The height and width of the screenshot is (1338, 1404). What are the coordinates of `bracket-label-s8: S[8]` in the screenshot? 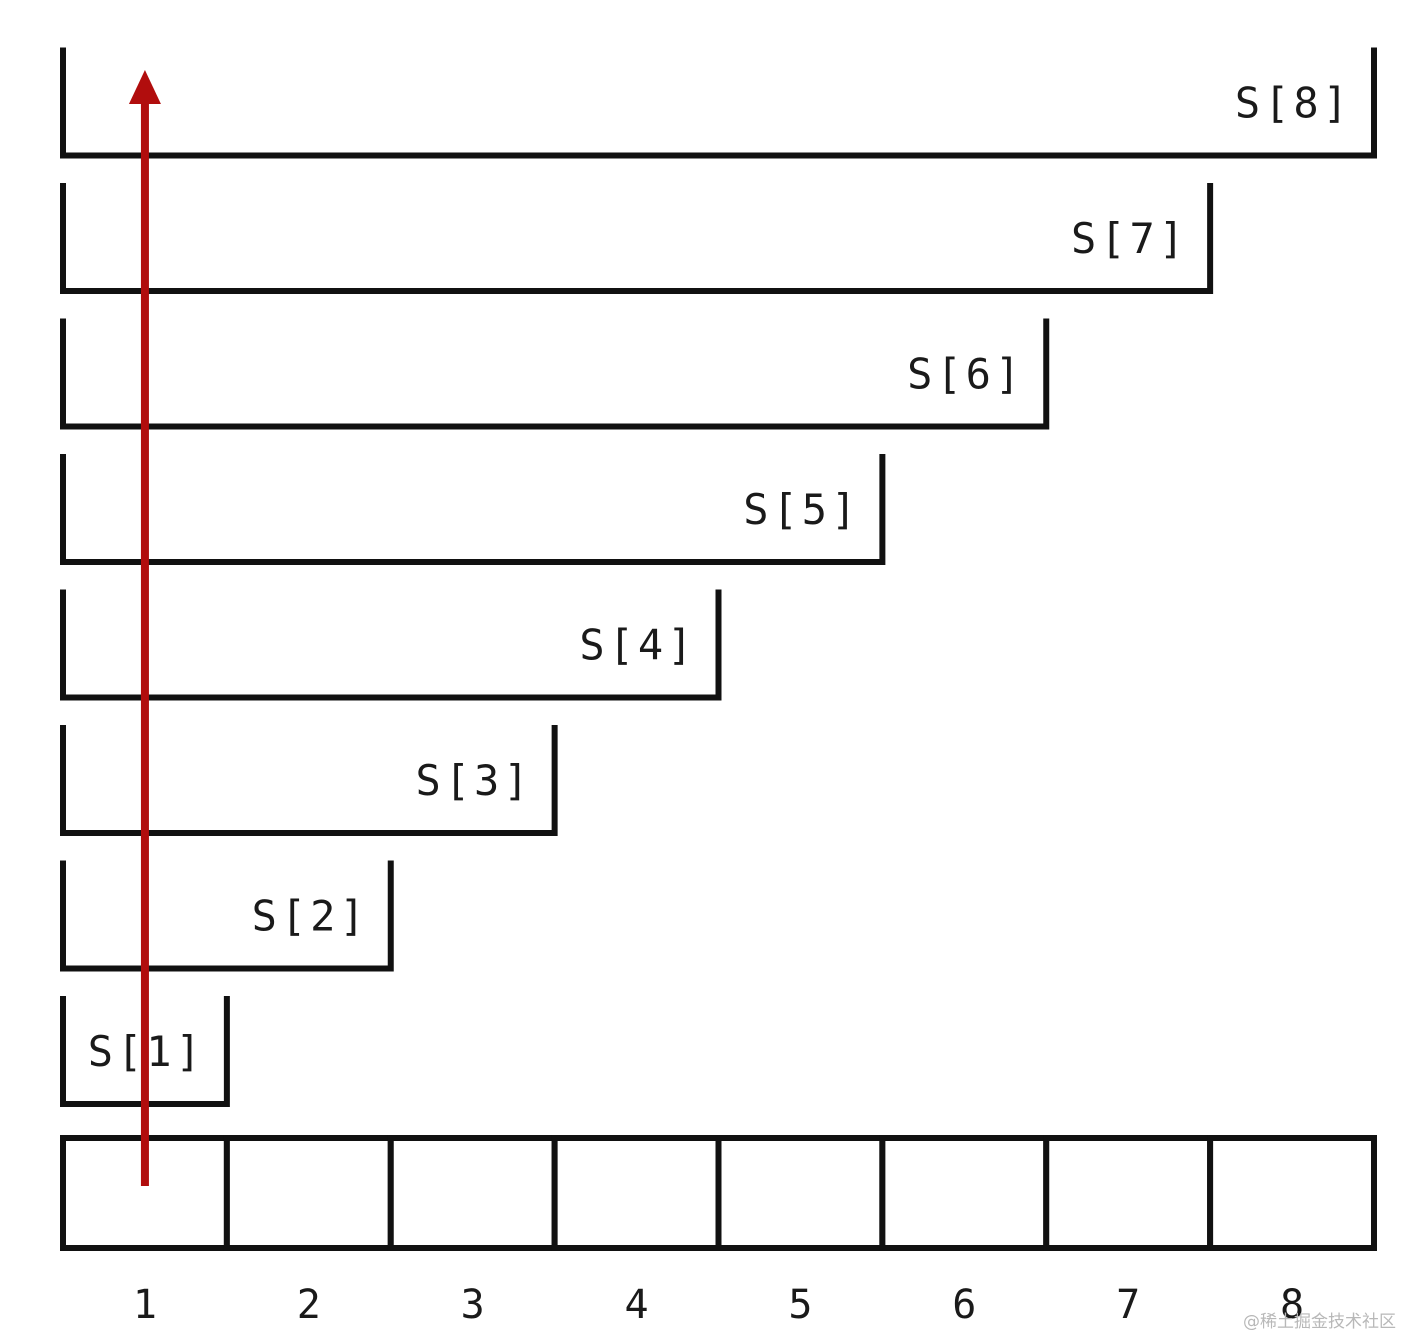 It's located at (1293, 103).